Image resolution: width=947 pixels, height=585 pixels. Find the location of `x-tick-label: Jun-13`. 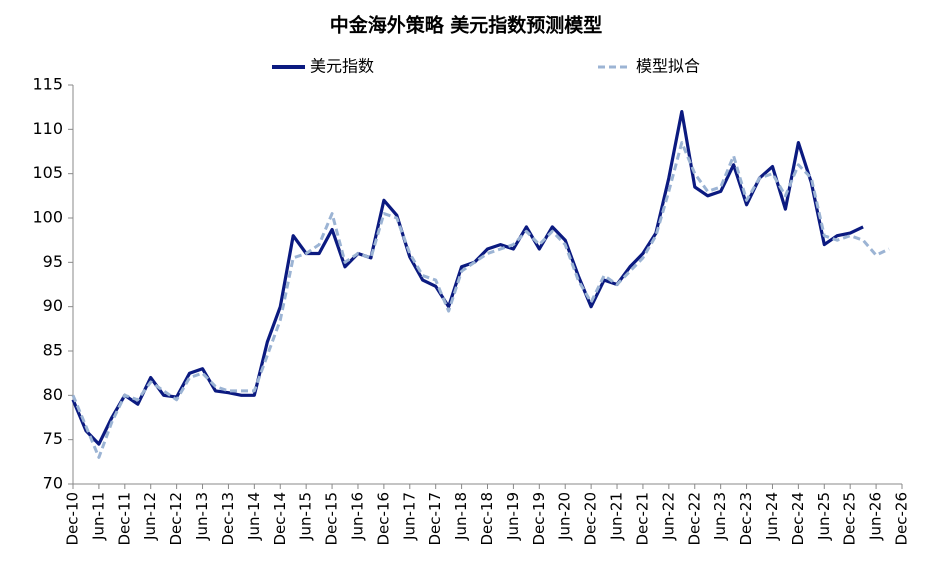

x-tick-label: Jun-13 is located at coordinates (202, 516).